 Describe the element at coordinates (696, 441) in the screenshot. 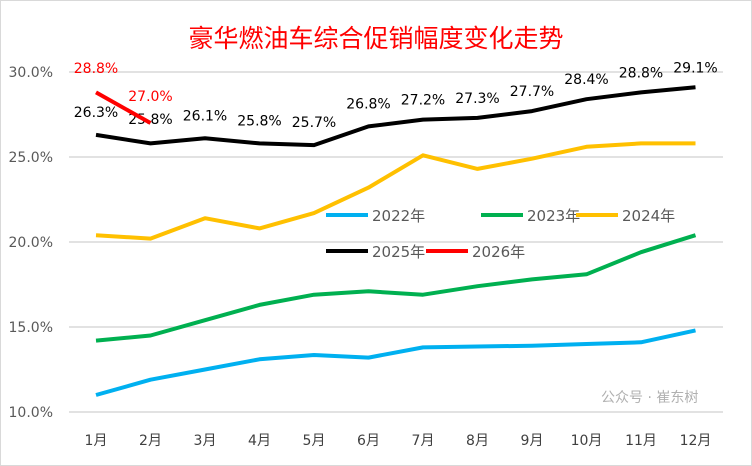

I see `x-tick-label: 12月` at that location.